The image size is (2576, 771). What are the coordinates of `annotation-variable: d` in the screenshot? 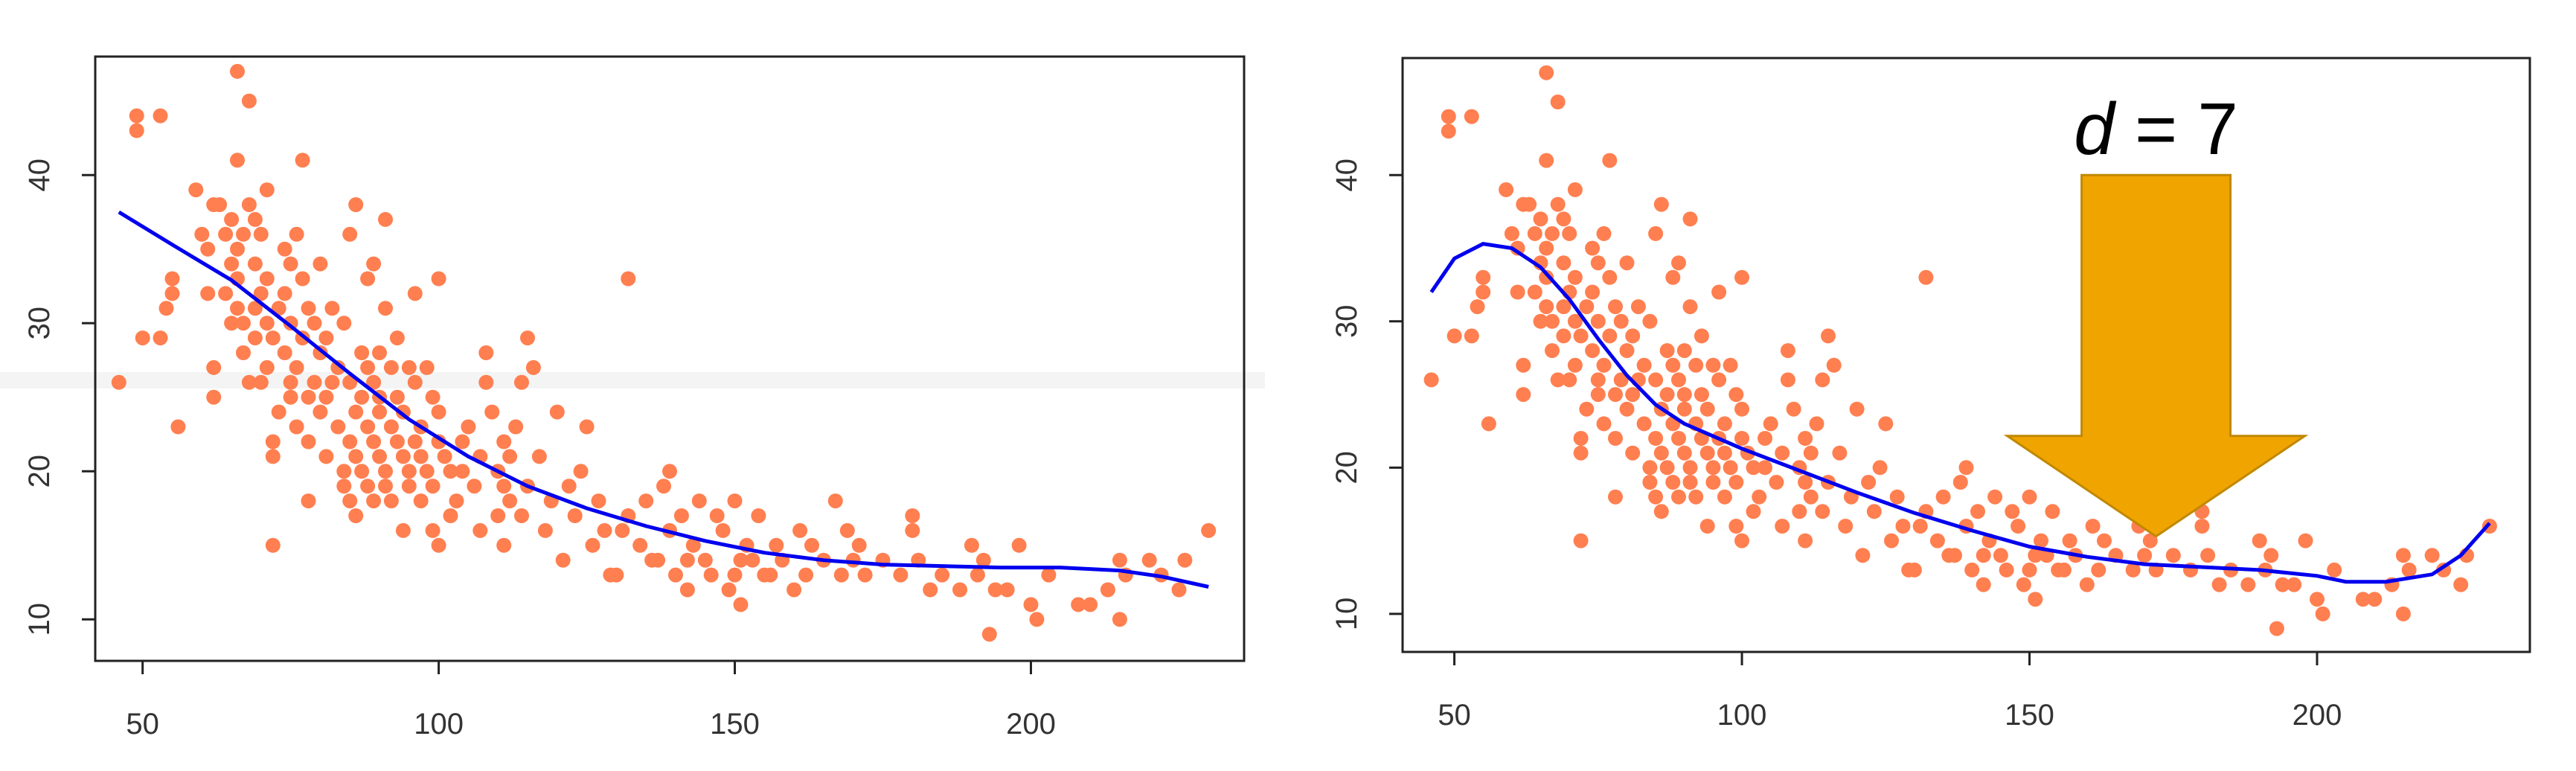 It's located at (2095, 129).